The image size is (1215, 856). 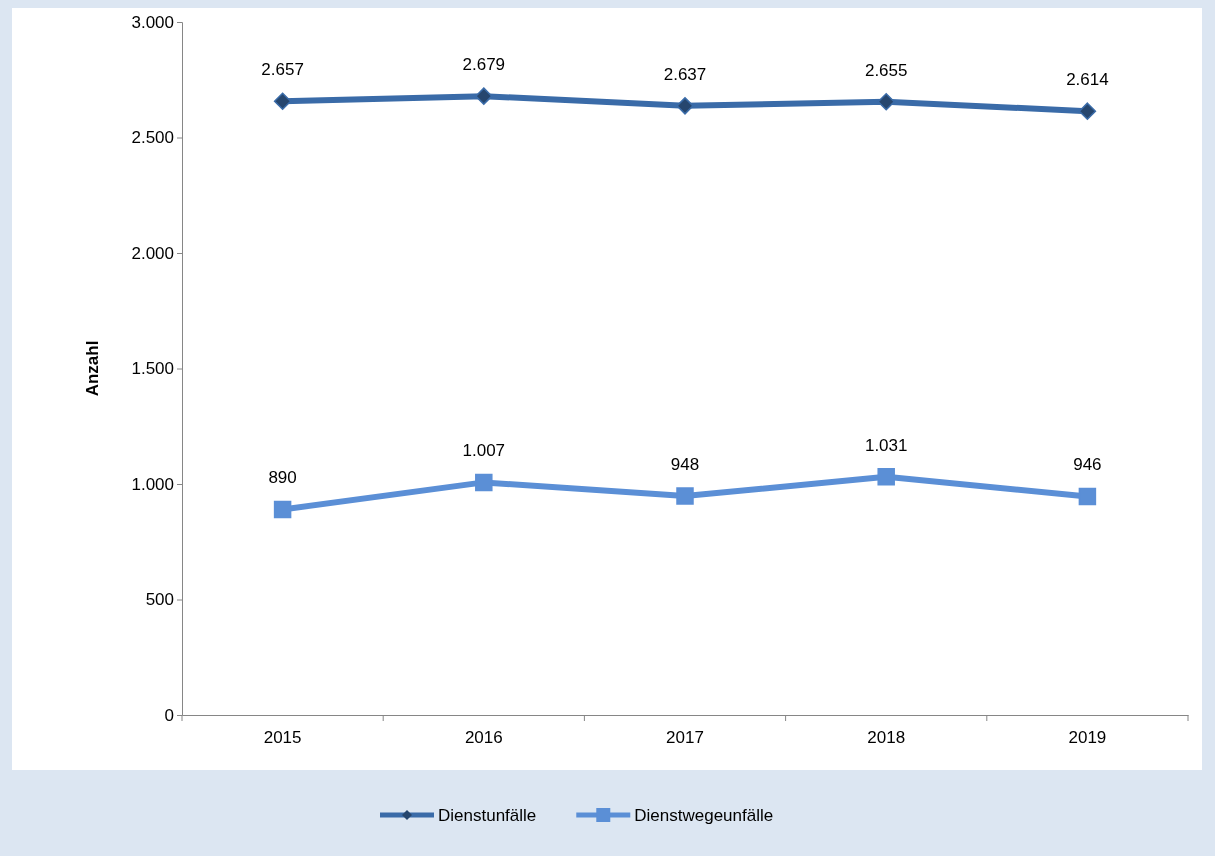 What do you see at coordinates (886, 738) in the screenshot?
I see `x-tick-label: 2018` at bounding box center [886, 738].